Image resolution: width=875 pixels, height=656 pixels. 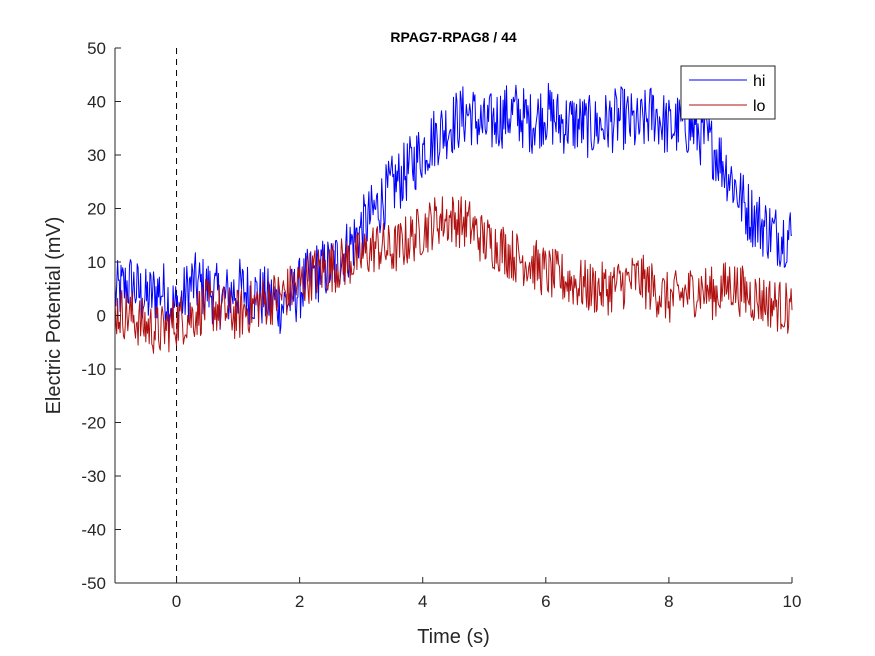 I want to click on legend-box, so click(x=728, y=92).